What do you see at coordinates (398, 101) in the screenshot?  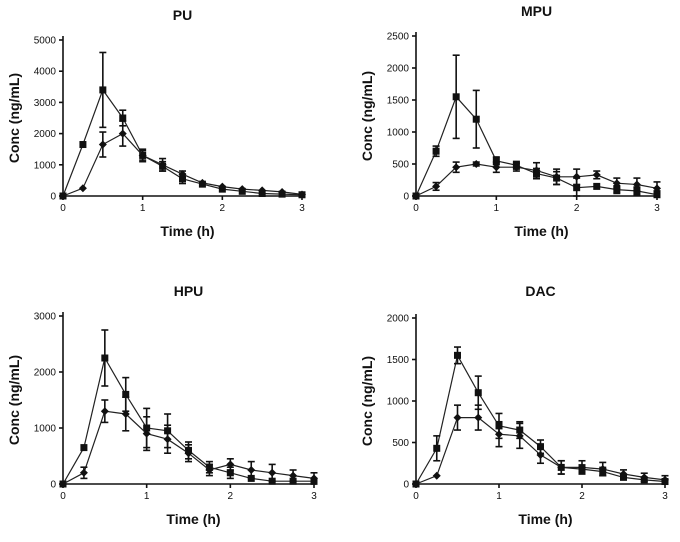 I see `y-tick-label: 1500` at bounding box center [398, 101].